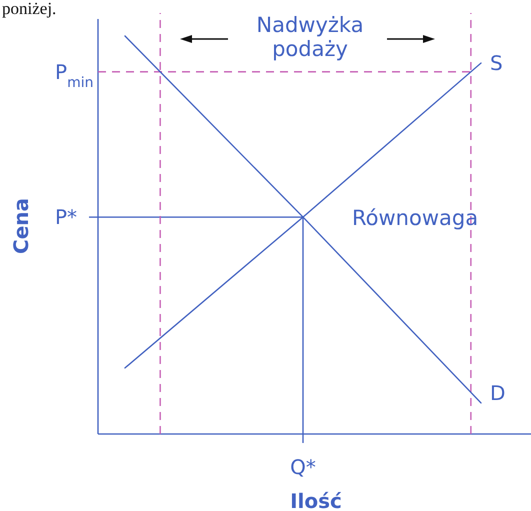  Describe the element at coordinates (74, 75) in the screenshot. I see `ref-line-label: P$_{min}$` at that location.